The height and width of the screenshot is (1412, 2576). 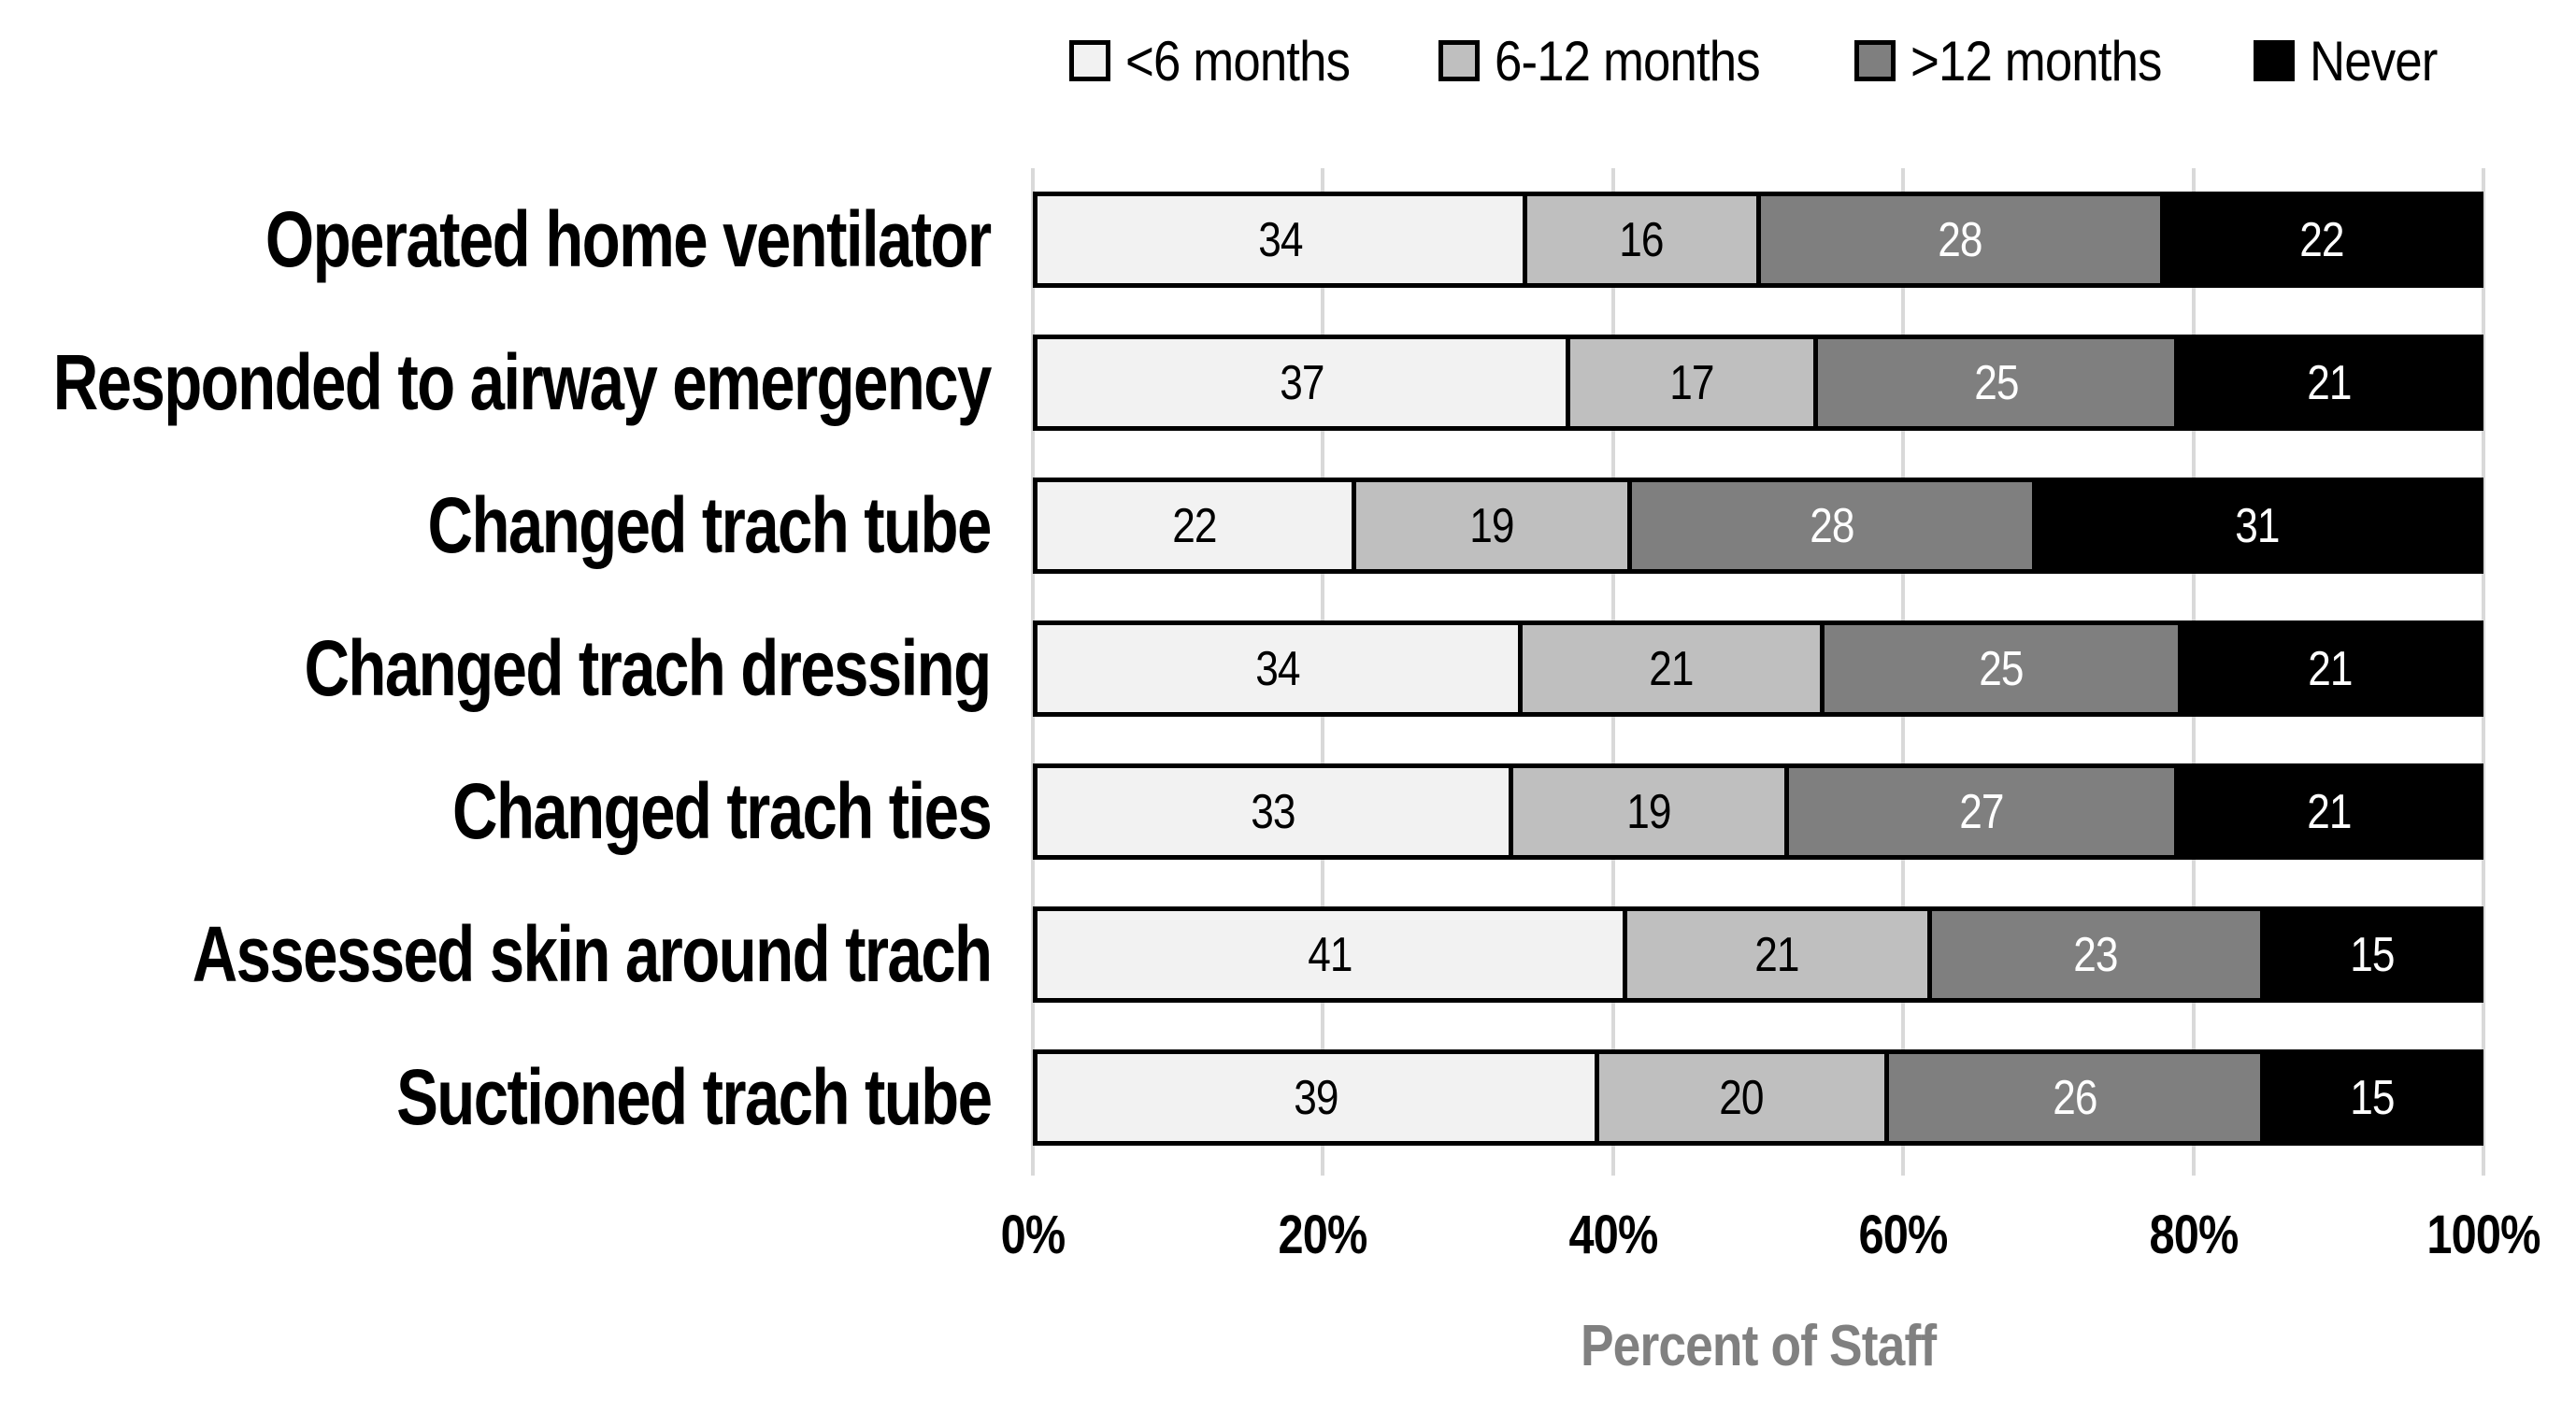 I want to click on bar-segment: 16, so click(x=1642, y=240).